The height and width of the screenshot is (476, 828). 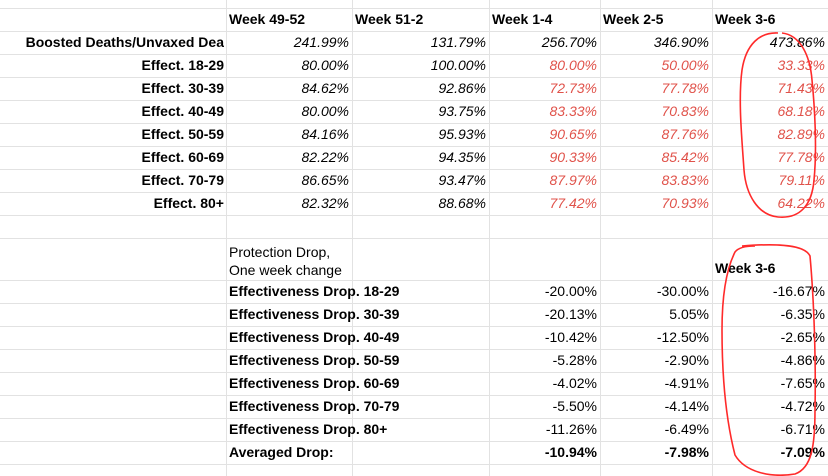 I want to click on value-cell: 71.43%, so click(x=801, y=88).